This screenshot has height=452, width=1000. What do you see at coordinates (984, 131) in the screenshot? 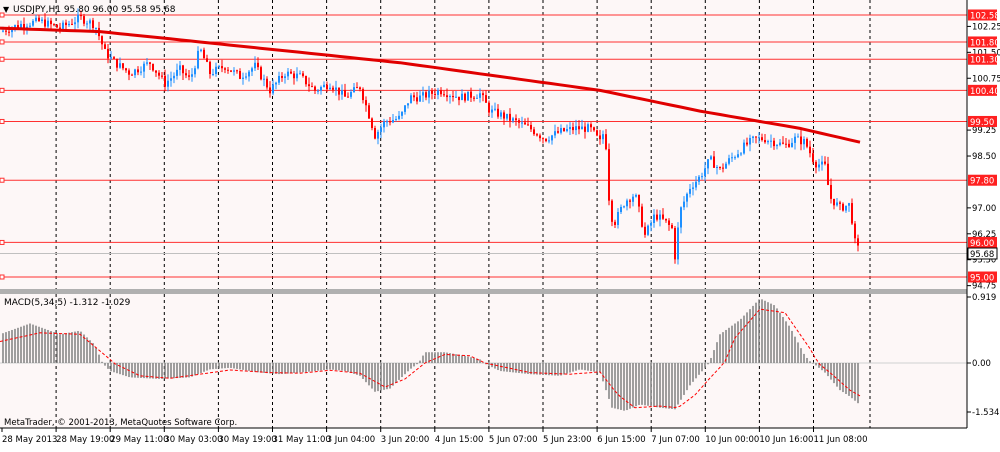
I see `price-tick-label: 99.25` at bounding box center [984, 131].